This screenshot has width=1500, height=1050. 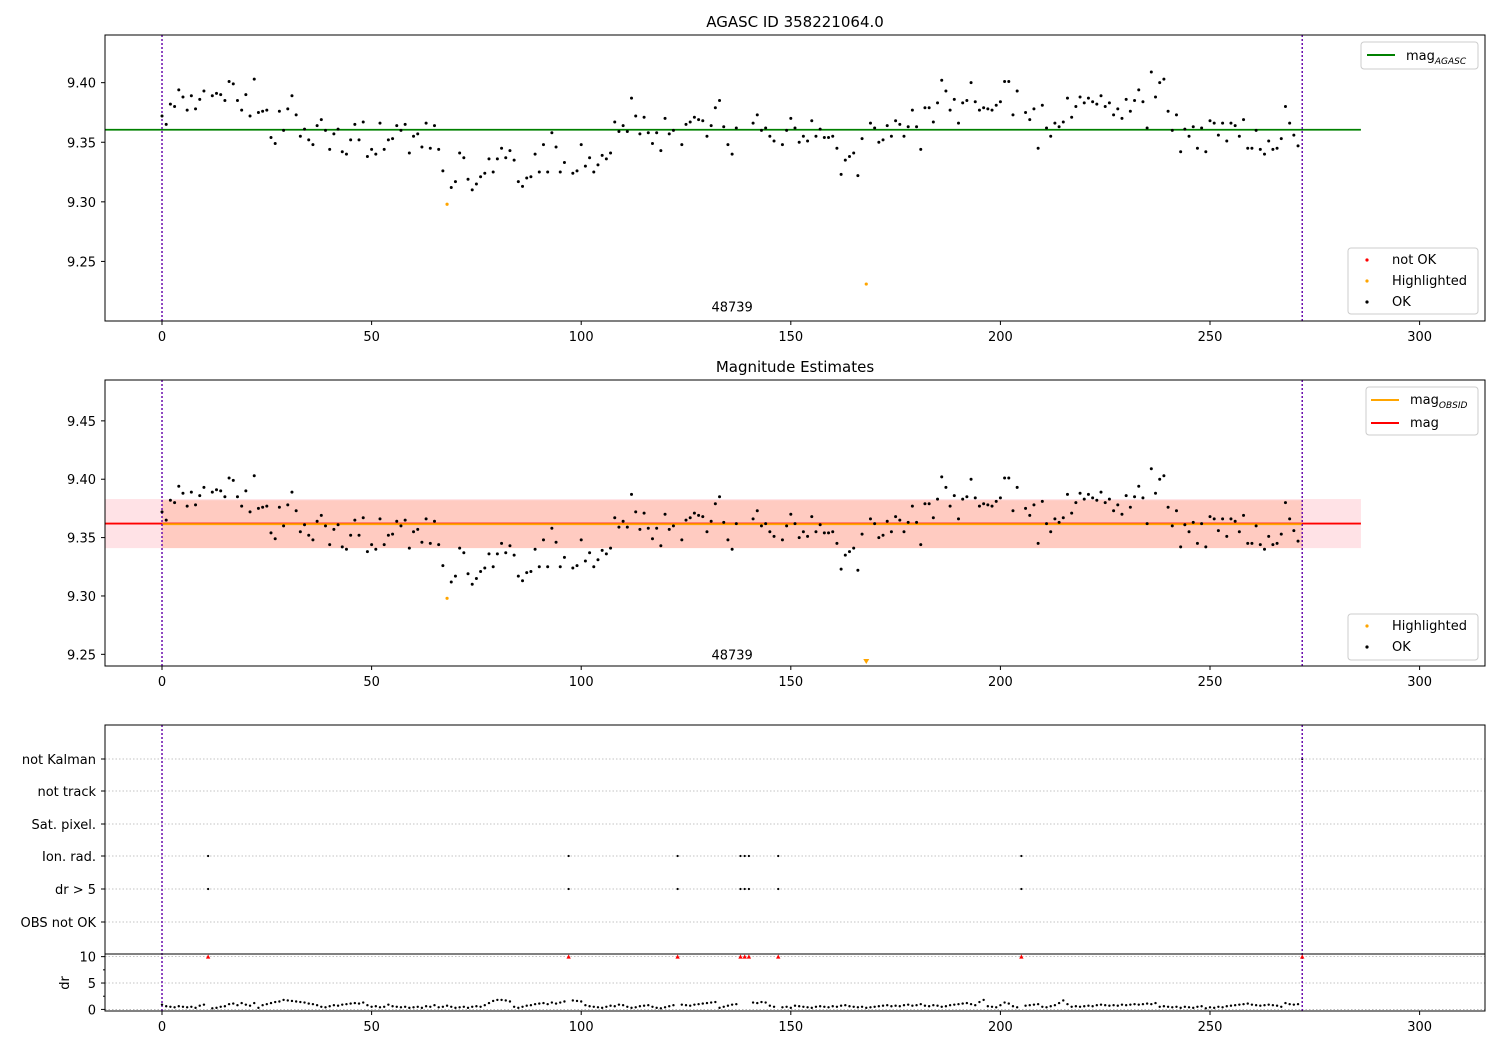 I want to click on flag-label-0: not Kalman, so click(x=59, y=760).